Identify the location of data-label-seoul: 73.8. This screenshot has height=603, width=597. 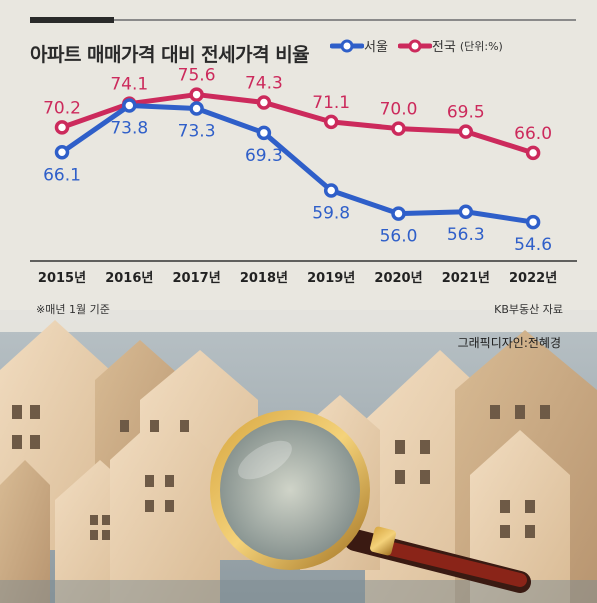
(129, 129).